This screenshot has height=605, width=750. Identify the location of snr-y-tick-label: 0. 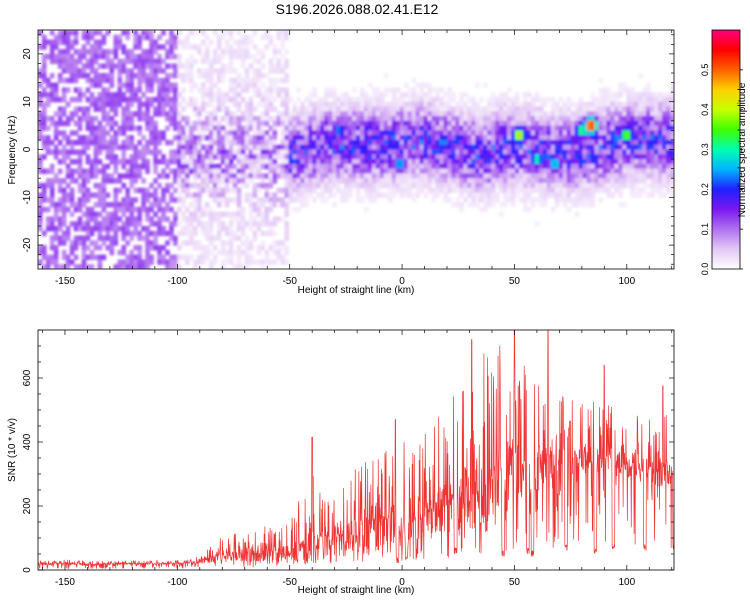
(27, 570).